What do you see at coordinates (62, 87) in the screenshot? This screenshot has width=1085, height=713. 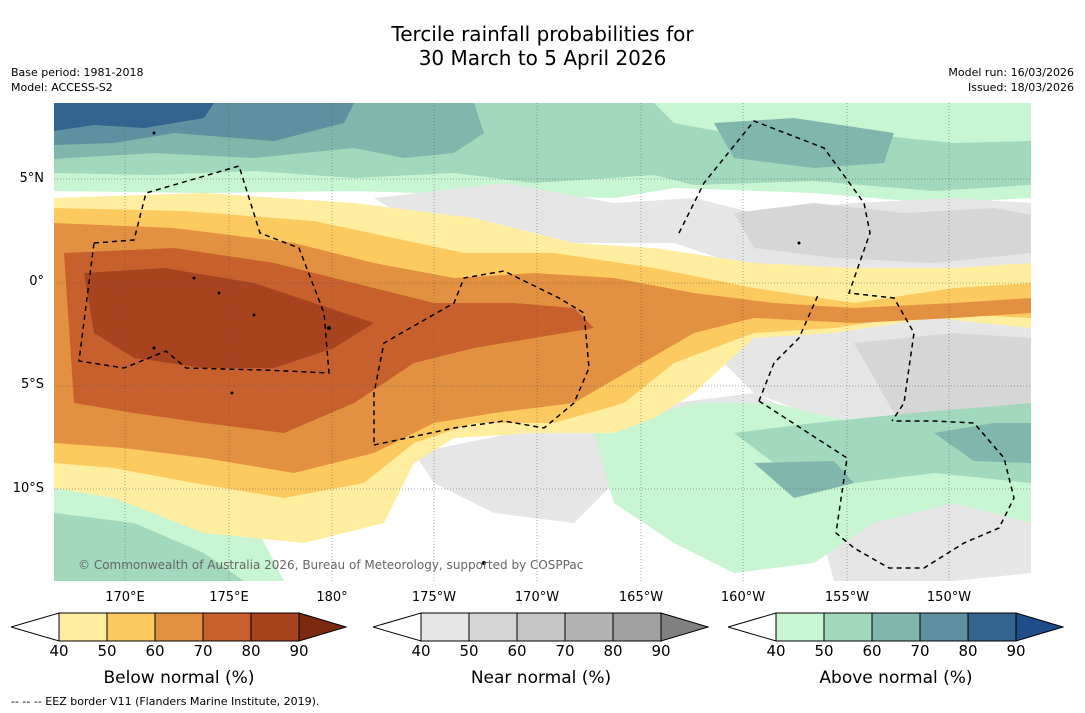 I see `model-name: Model: ACCESS-S2` at bounding box center [62, 87].